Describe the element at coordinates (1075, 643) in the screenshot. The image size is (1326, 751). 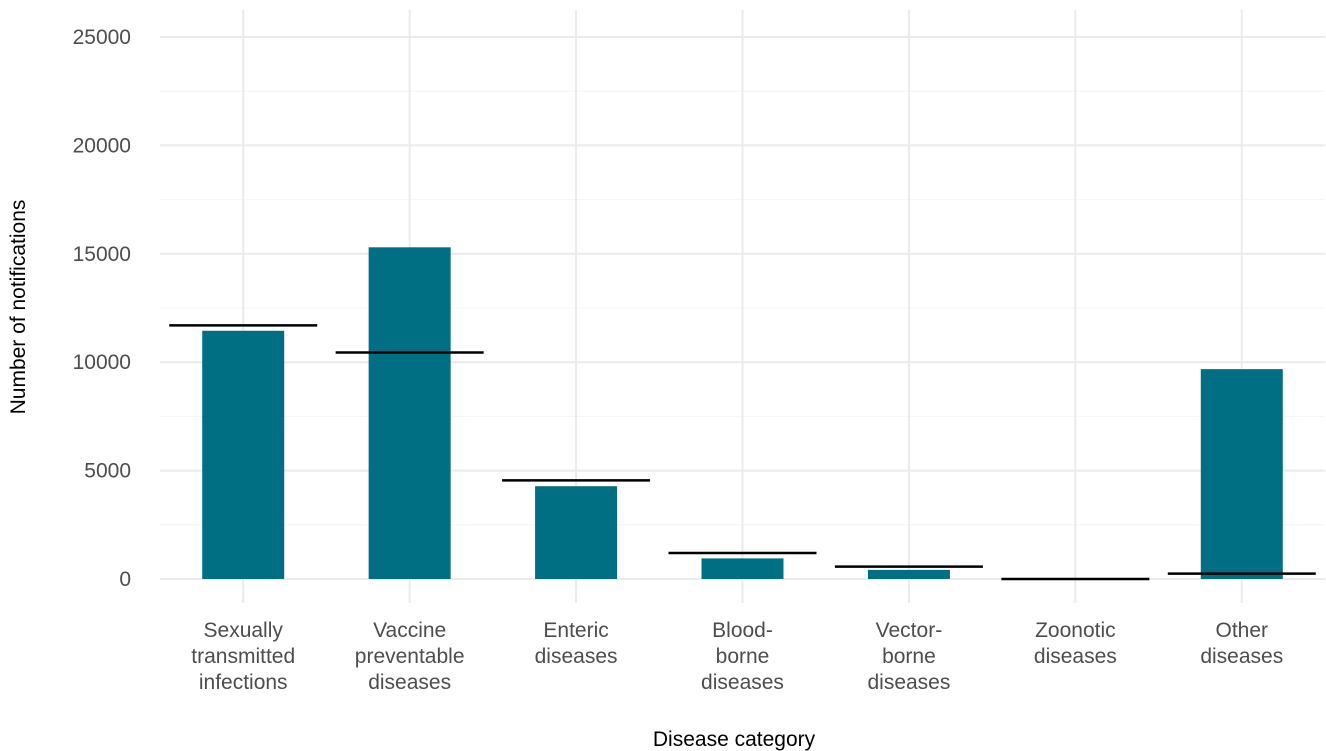
I see `x-tick-label: Zoonotic diseases` at that location.